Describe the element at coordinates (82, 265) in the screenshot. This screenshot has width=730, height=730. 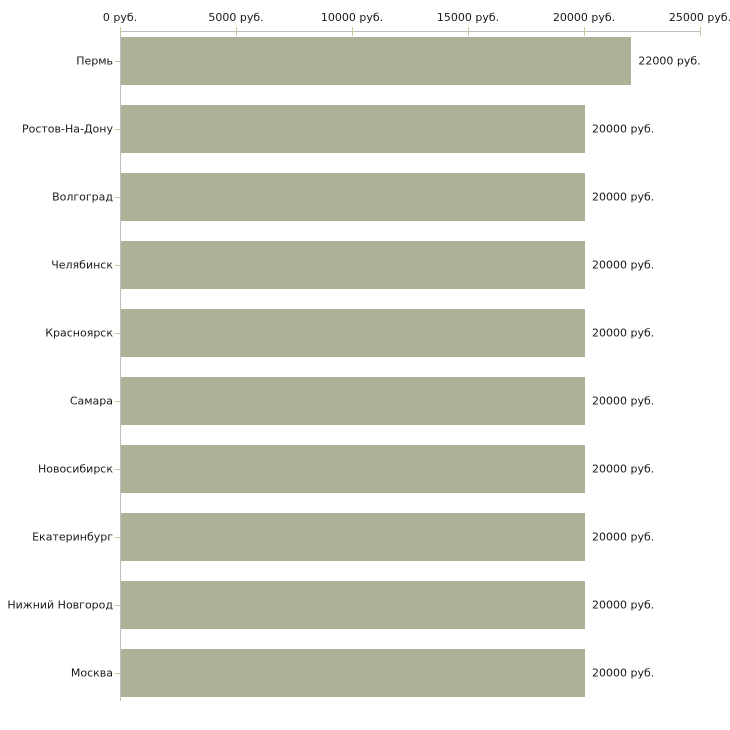
I see `category-label: Челябинск` at that location.